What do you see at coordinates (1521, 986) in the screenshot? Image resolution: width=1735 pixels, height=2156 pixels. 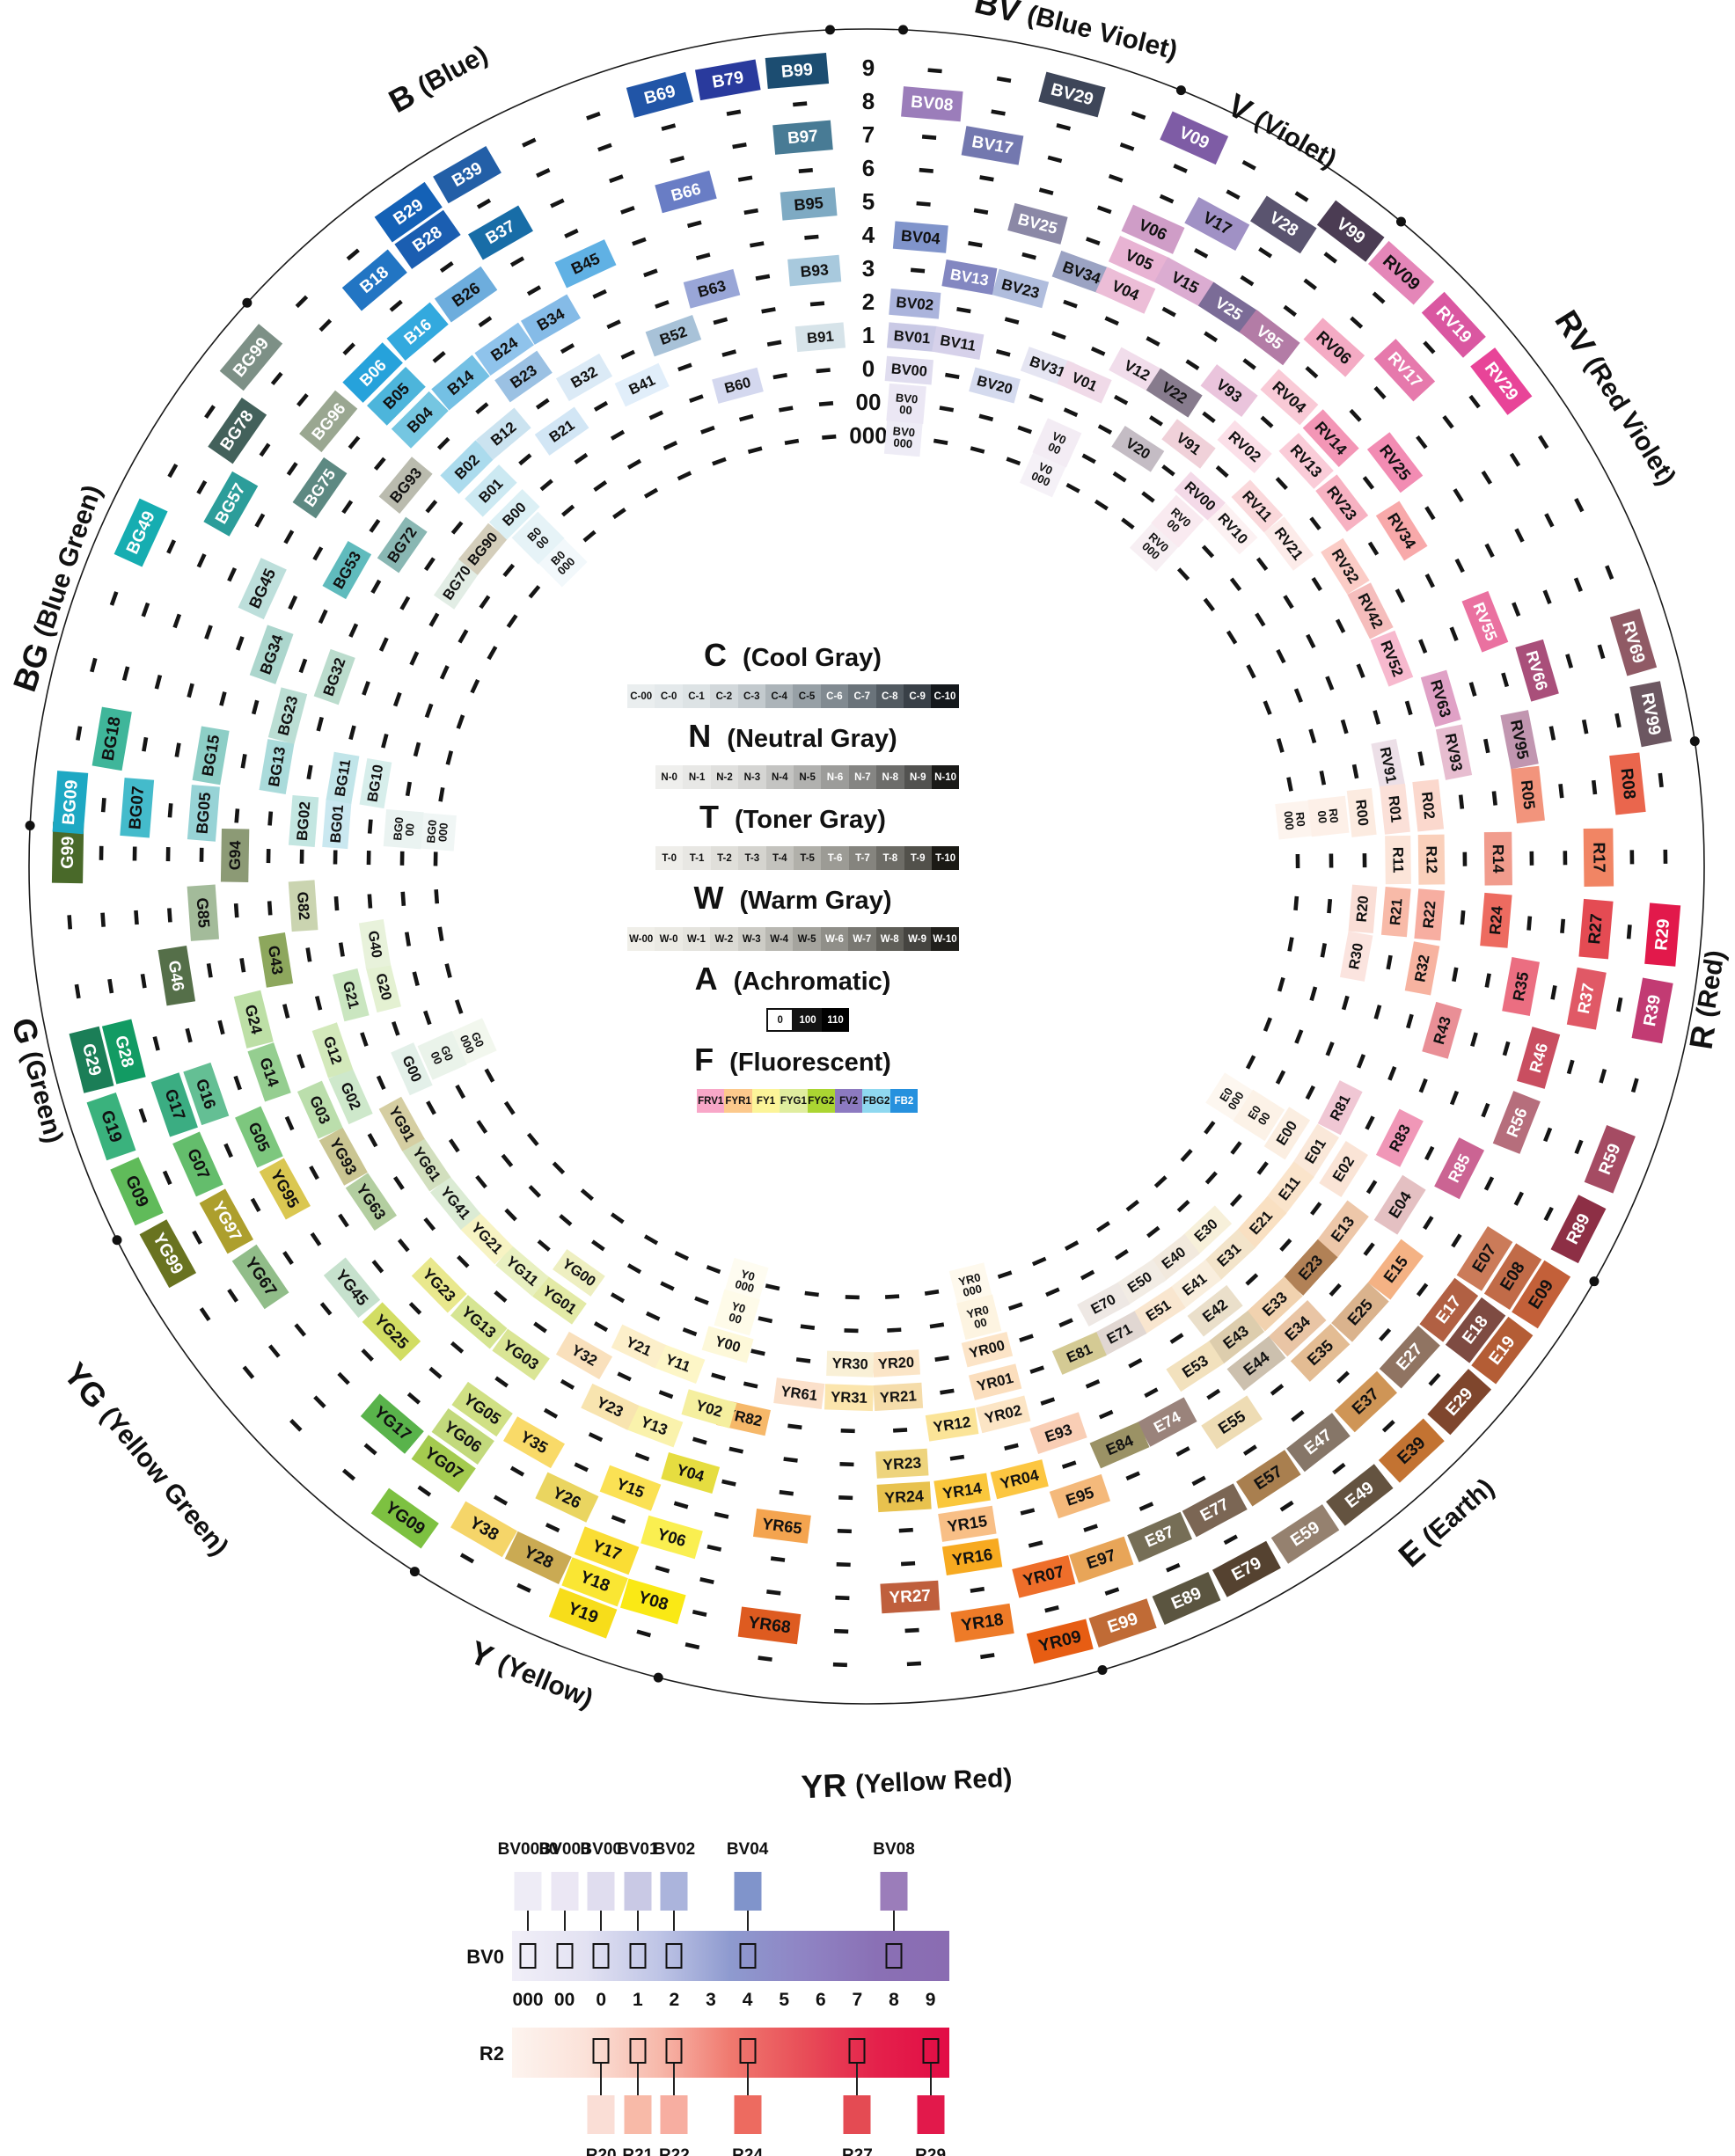 I see `color-chip-r35: R35` at bounding box center [1521, 986].